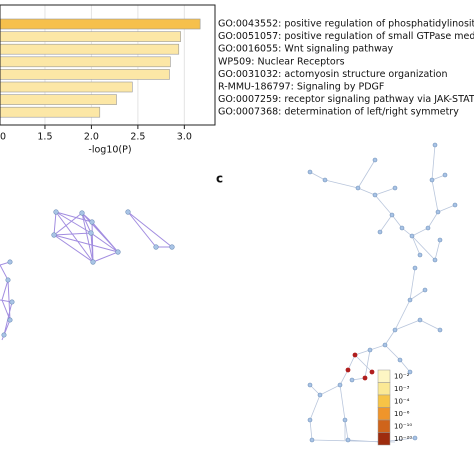 The width and height of the screenshot is (474, 474). I want to click on x-tick-label: 3.0, so click(184, 137).